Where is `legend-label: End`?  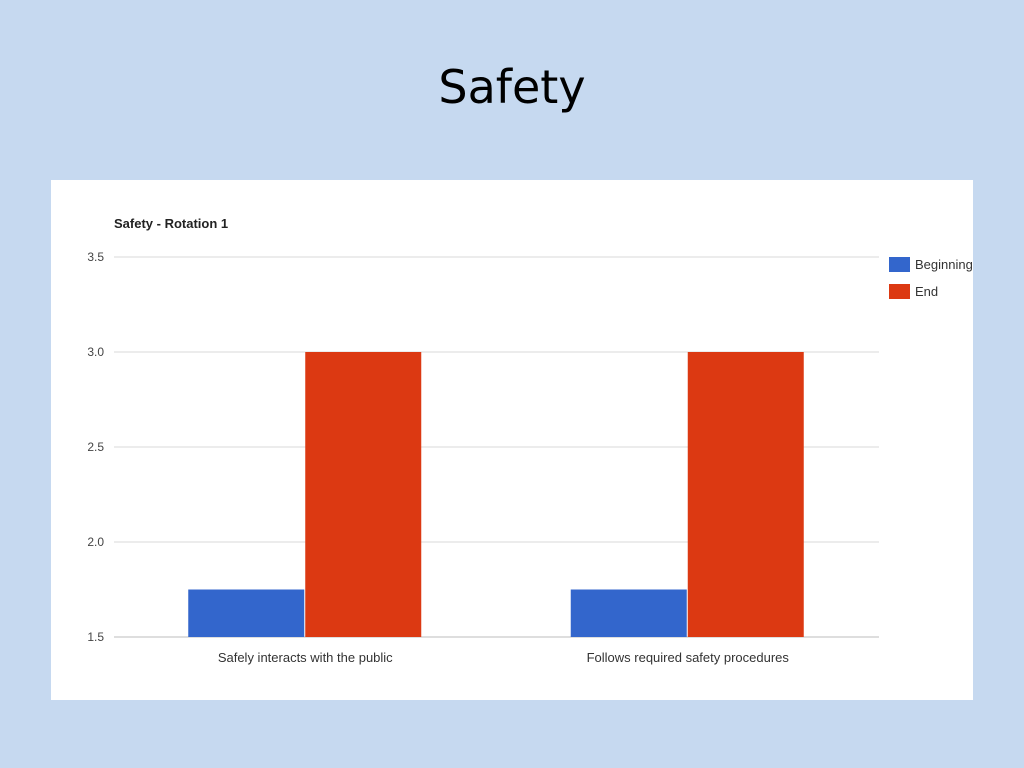 legend-label: End is located at coordinates (926, 291).